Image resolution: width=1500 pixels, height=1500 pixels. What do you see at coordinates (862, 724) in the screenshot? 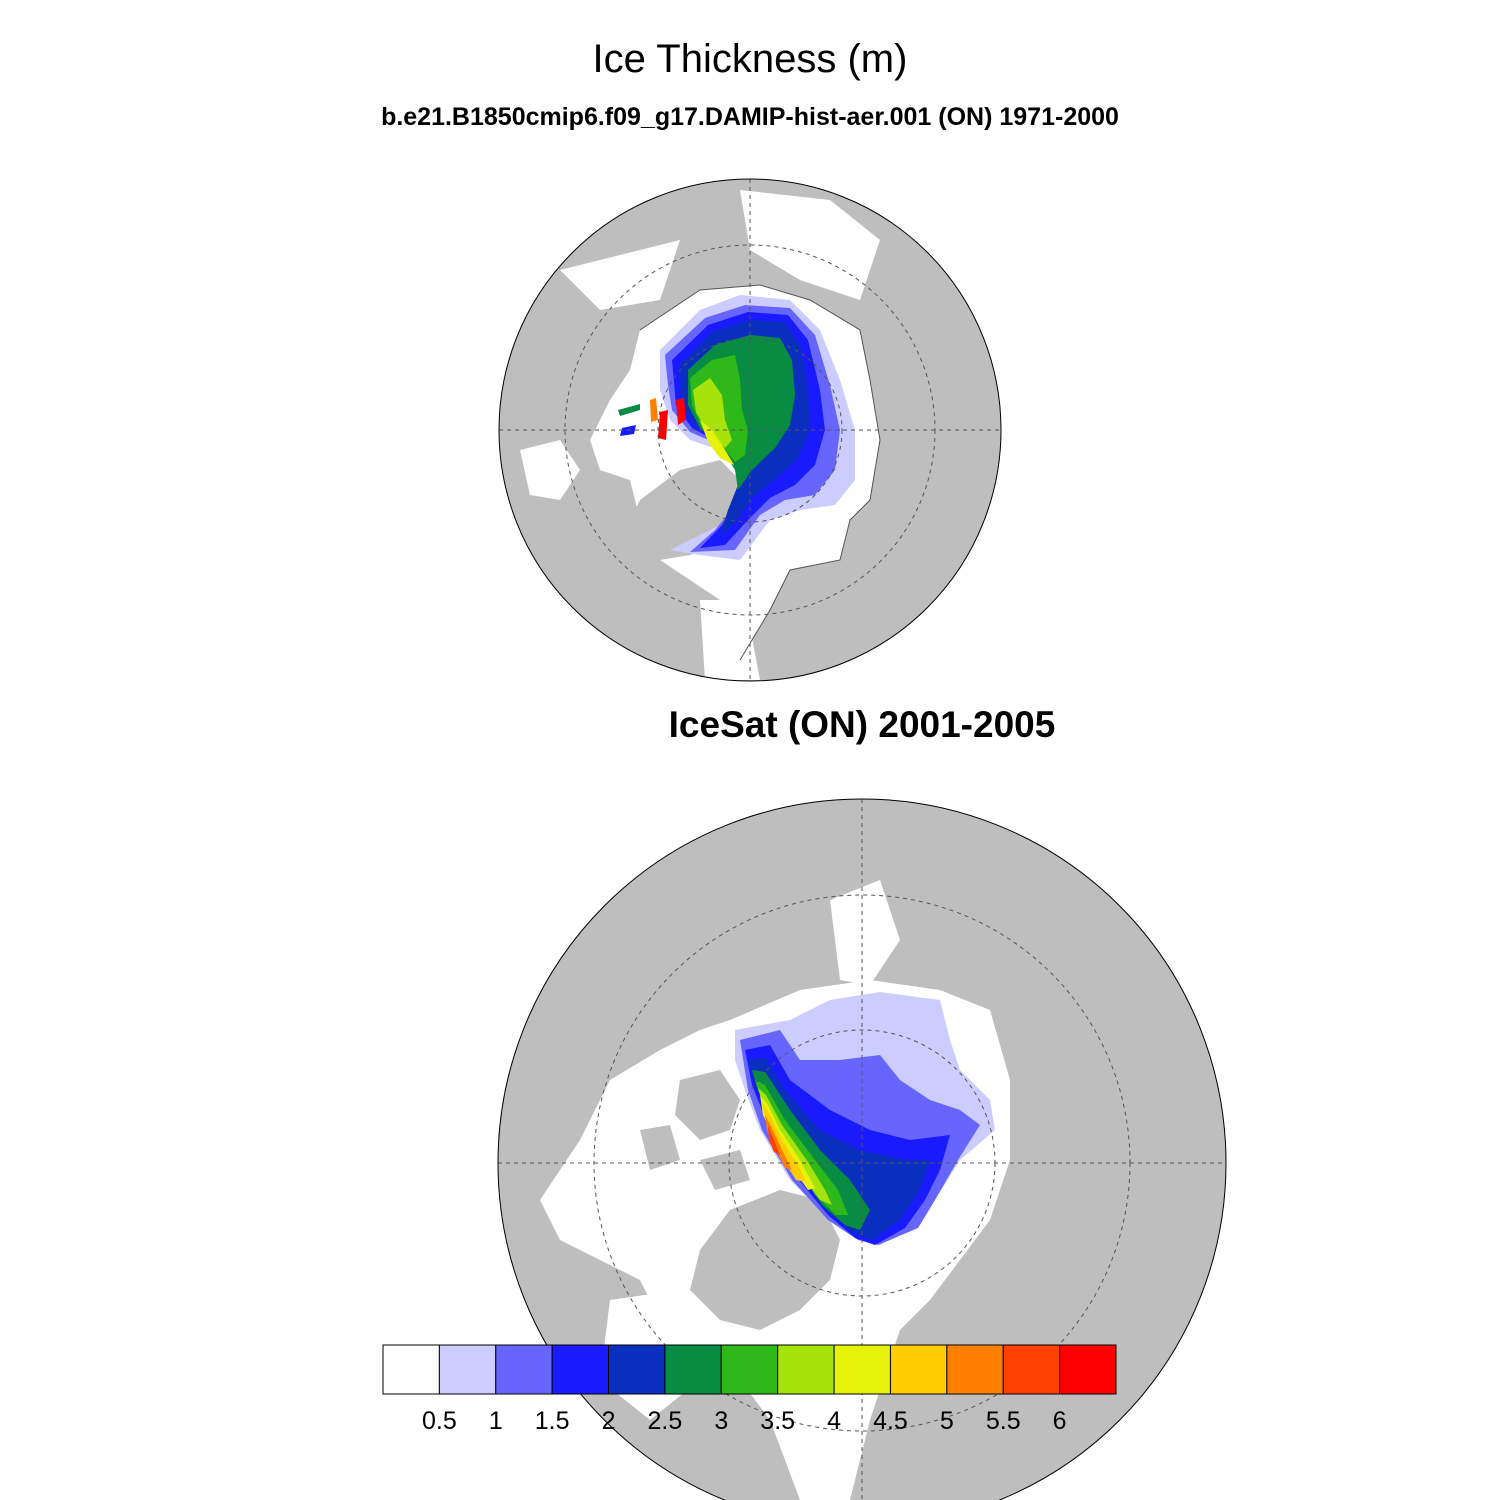
I see `obs-panel-title: IceSat (ON) 2001-2005` at bounding box center [862, 724].